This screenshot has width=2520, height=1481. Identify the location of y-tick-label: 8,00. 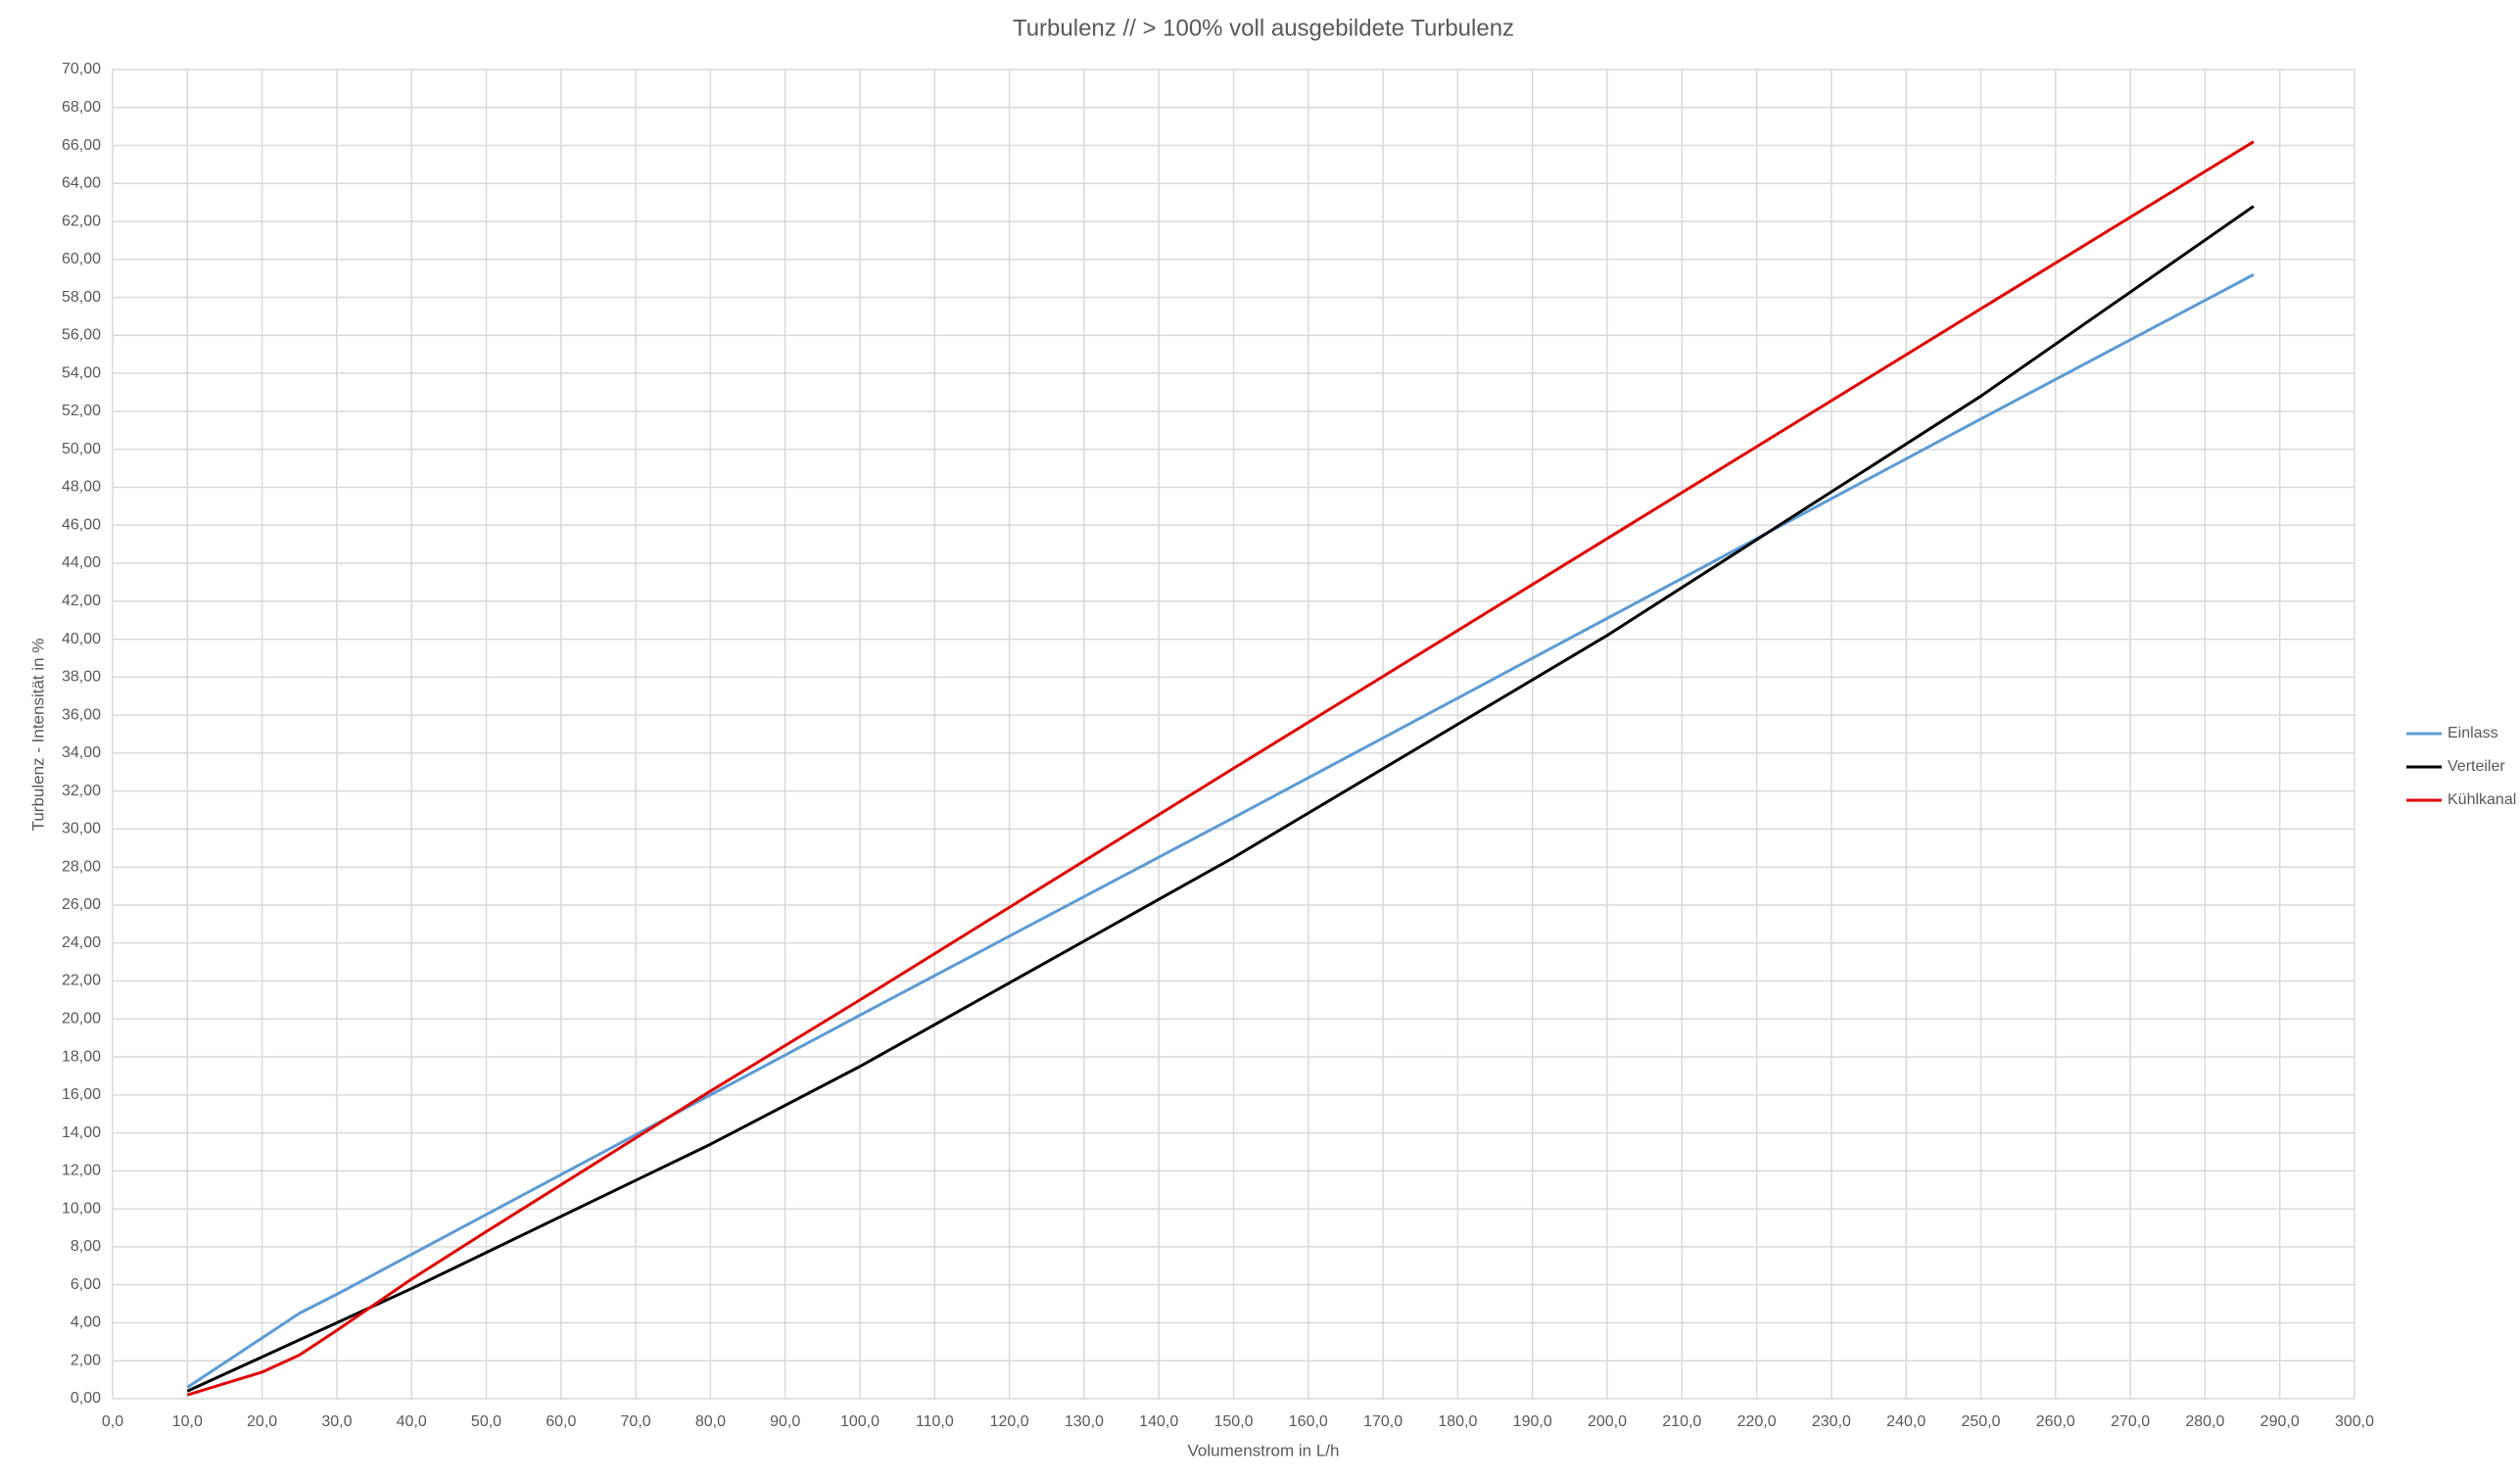
(86, 1246).